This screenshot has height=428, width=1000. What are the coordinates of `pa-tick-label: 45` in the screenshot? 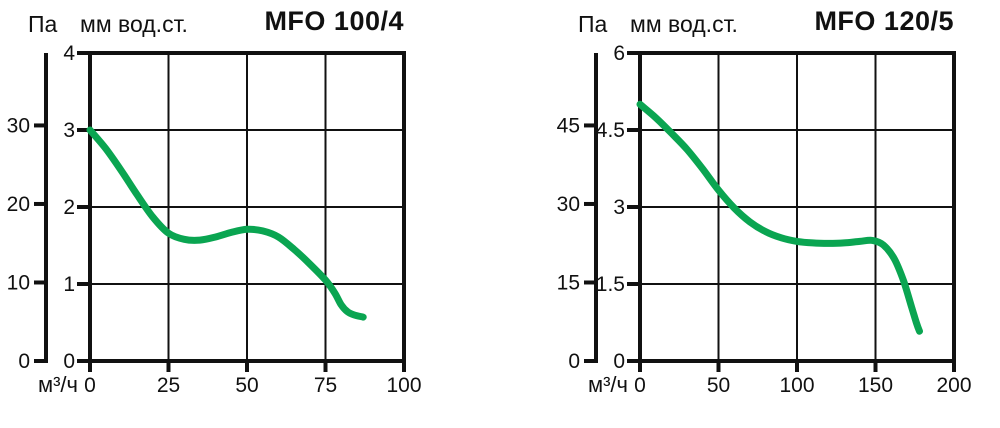 It's located at (568, 125).